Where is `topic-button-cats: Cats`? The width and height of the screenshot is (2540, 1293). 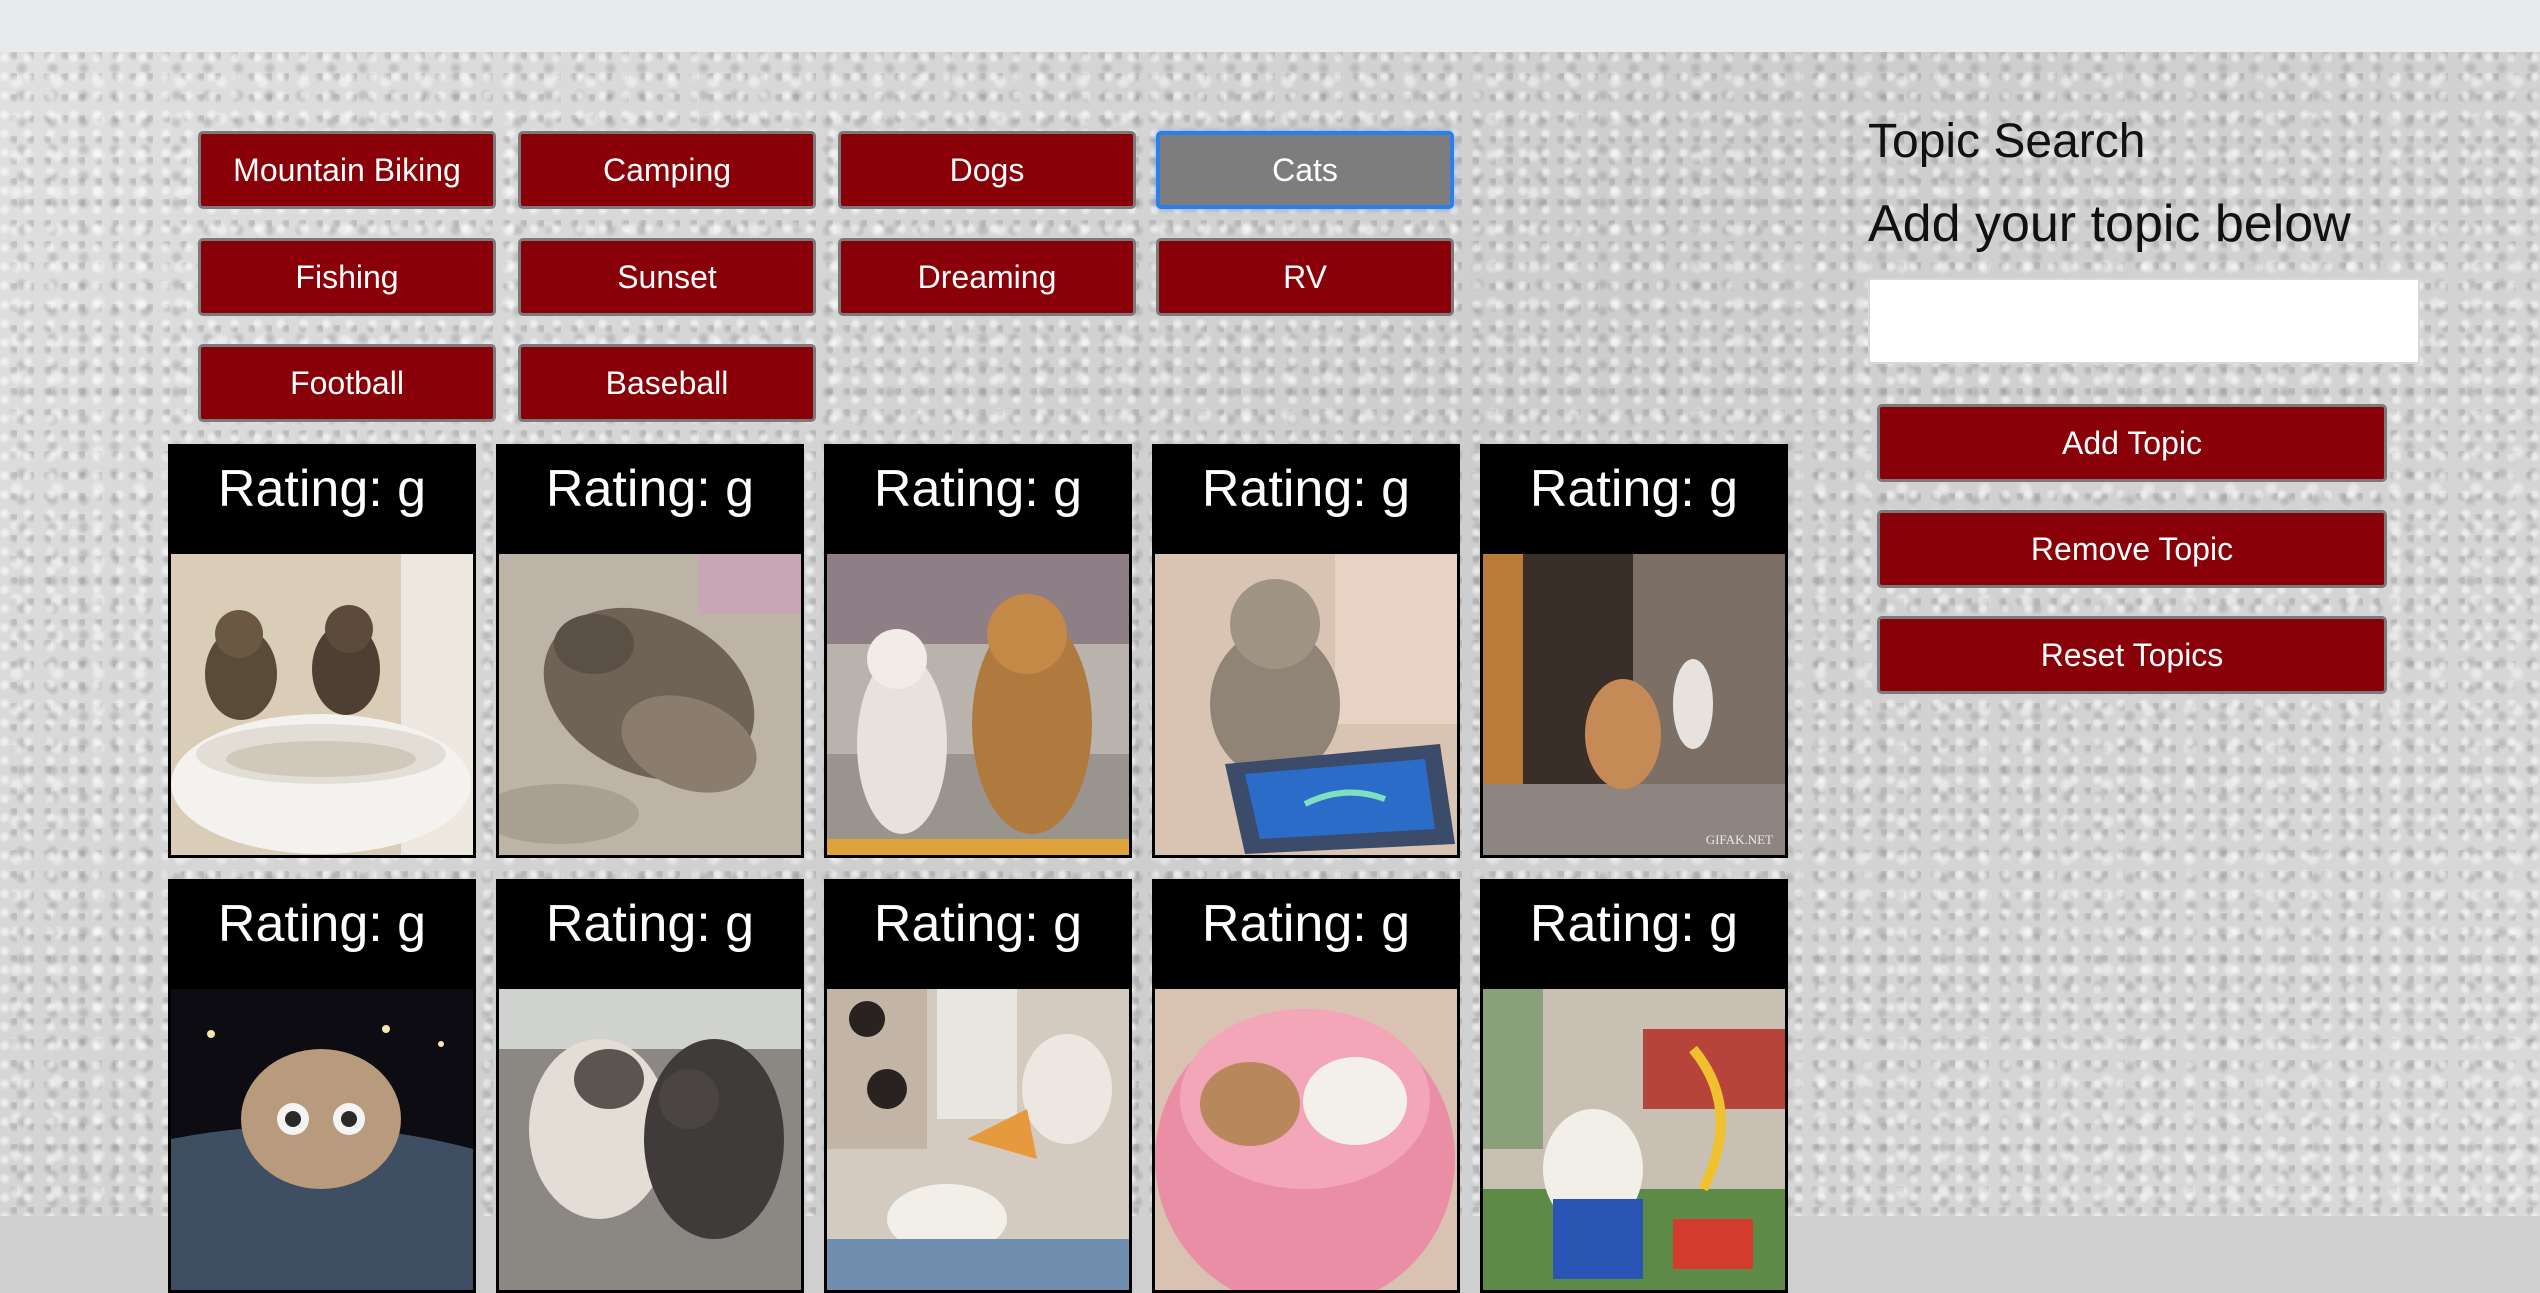
topic-button-cats: Cats is located at coordinates (1305, 170).